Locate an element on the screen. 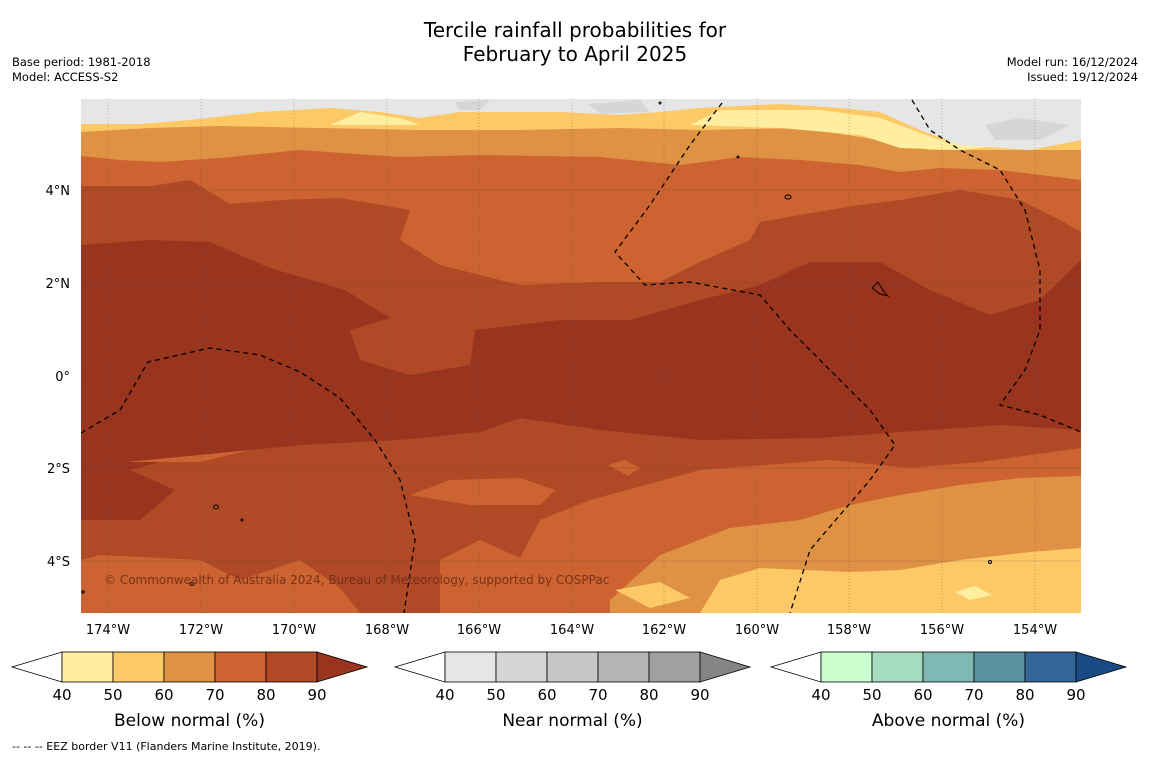 This screenshot has width=1150, height=758. eez-border-west is located at coordinates (248, 480).